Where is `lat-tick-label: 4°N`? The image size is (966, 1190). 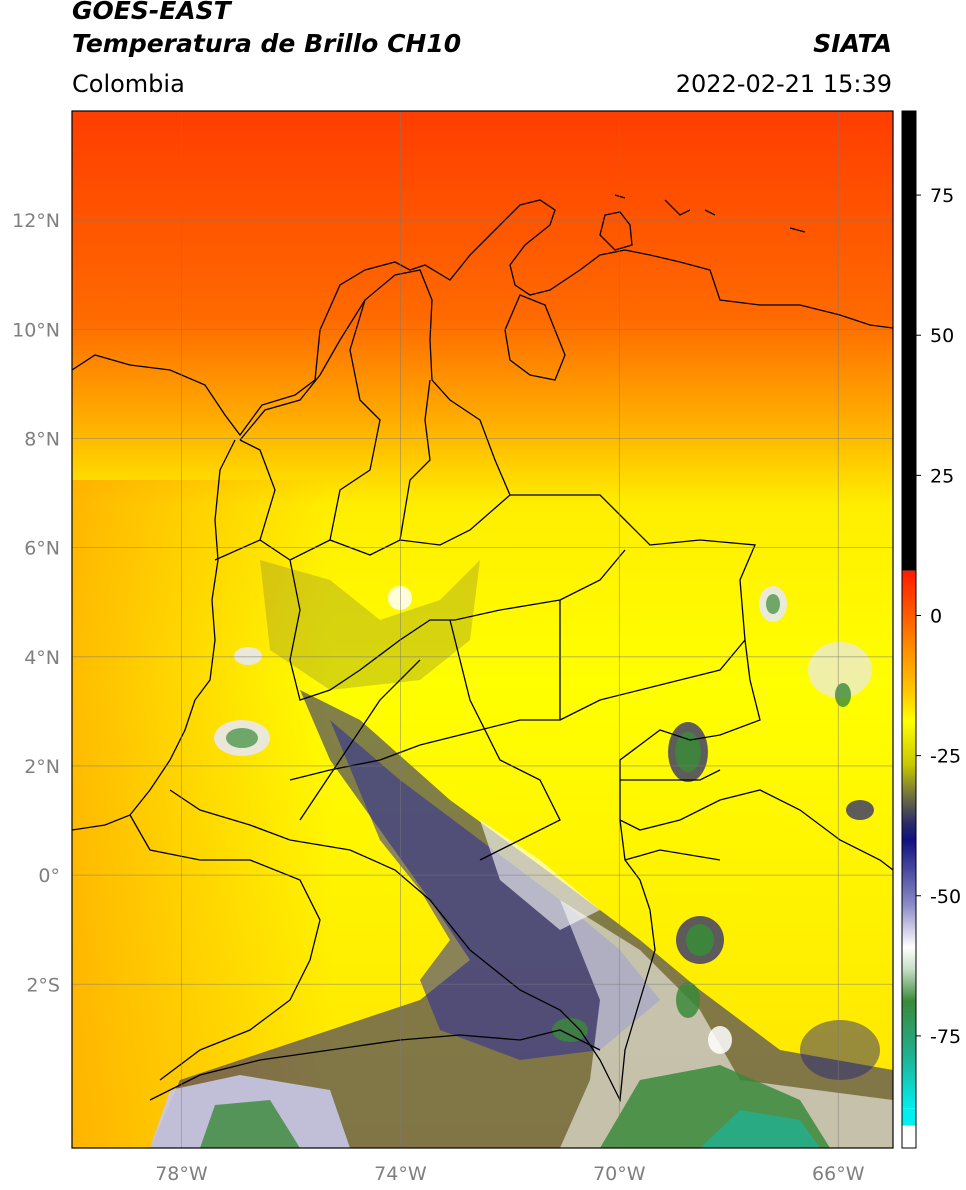 lat-tick-label: 4°N is located at coordinates (42, 658).